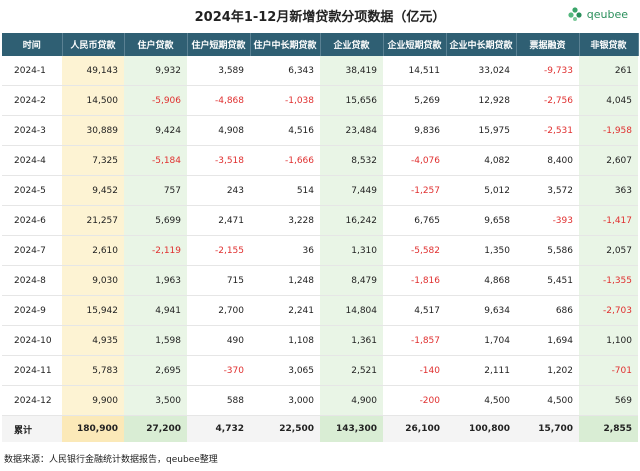  Describe the element at coordinates (351, 310) in the screenshot. I see `table-cell: 14,804` at that location.